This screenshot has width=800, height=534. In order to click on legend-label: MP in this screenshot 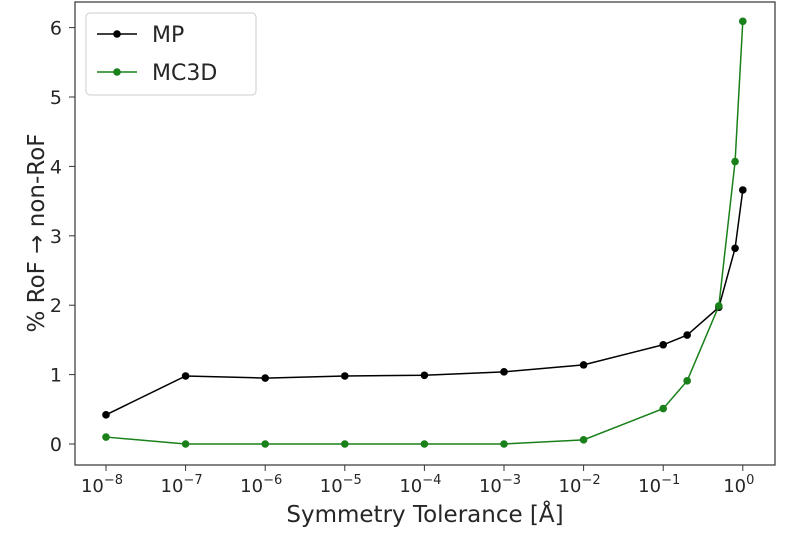, I will do `click(168, 35)`.